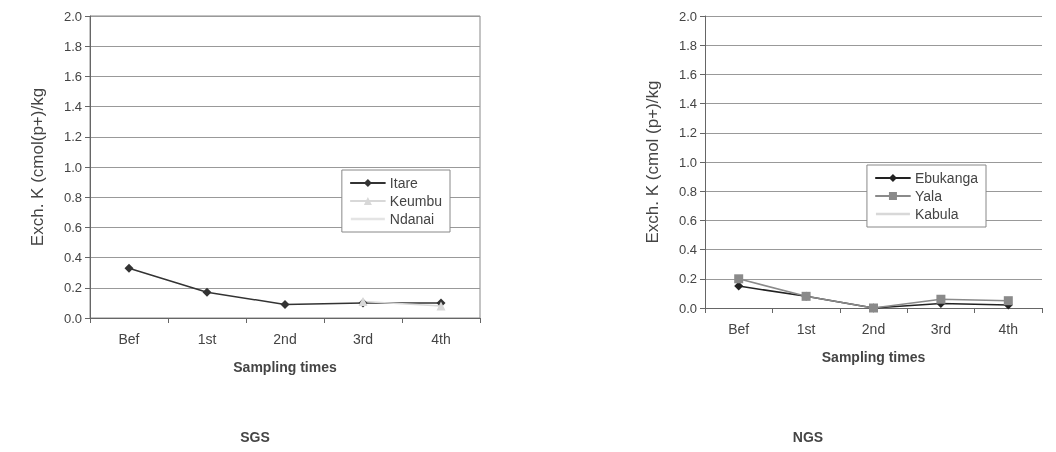 The width and height of the screenshot is (1056, 452). Describe the element at coordinates (652, 162) in the screenshot. I see `y-axis-title: Exch. K (cmol (p+)/kg` at that location.